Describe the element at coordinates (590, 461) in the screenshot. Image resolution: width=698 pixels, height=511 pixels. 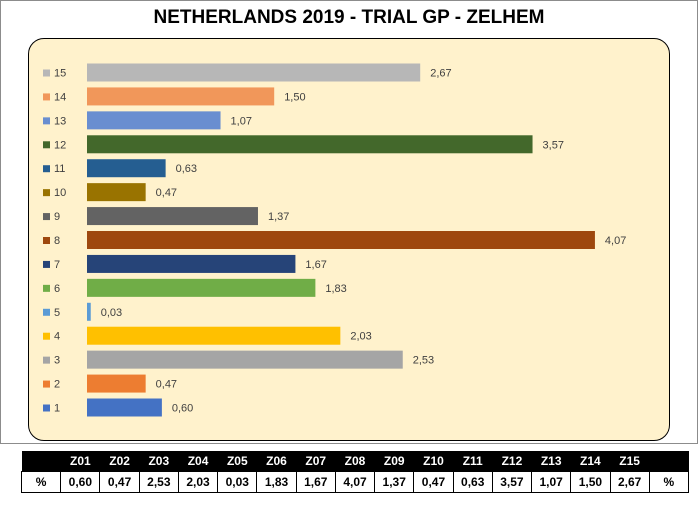
I see `table-header-cell: Z14` at that location.